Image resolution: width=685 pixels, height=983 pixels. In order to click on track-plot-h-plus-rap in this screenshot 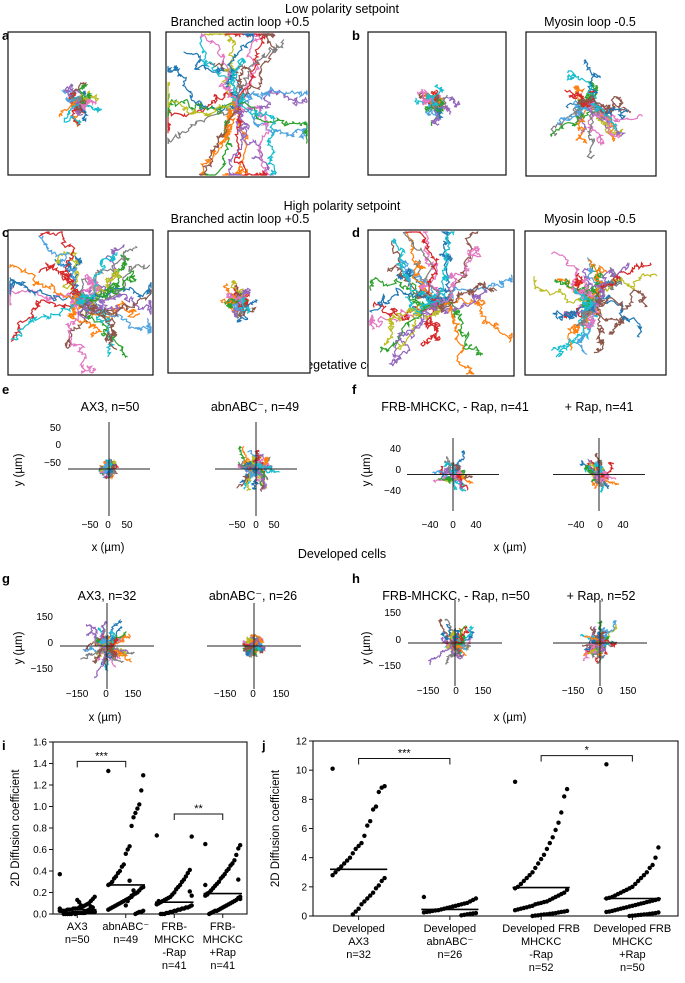, I will do `click(600, 643)`.